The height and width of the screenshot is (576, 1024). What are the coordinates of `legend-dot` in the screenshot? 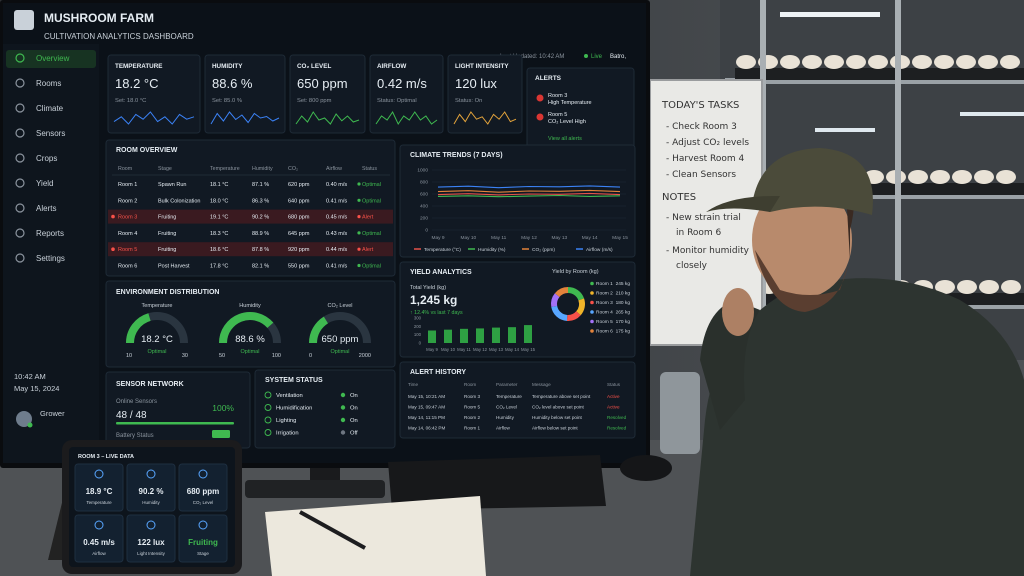 It's located at (592, 331).